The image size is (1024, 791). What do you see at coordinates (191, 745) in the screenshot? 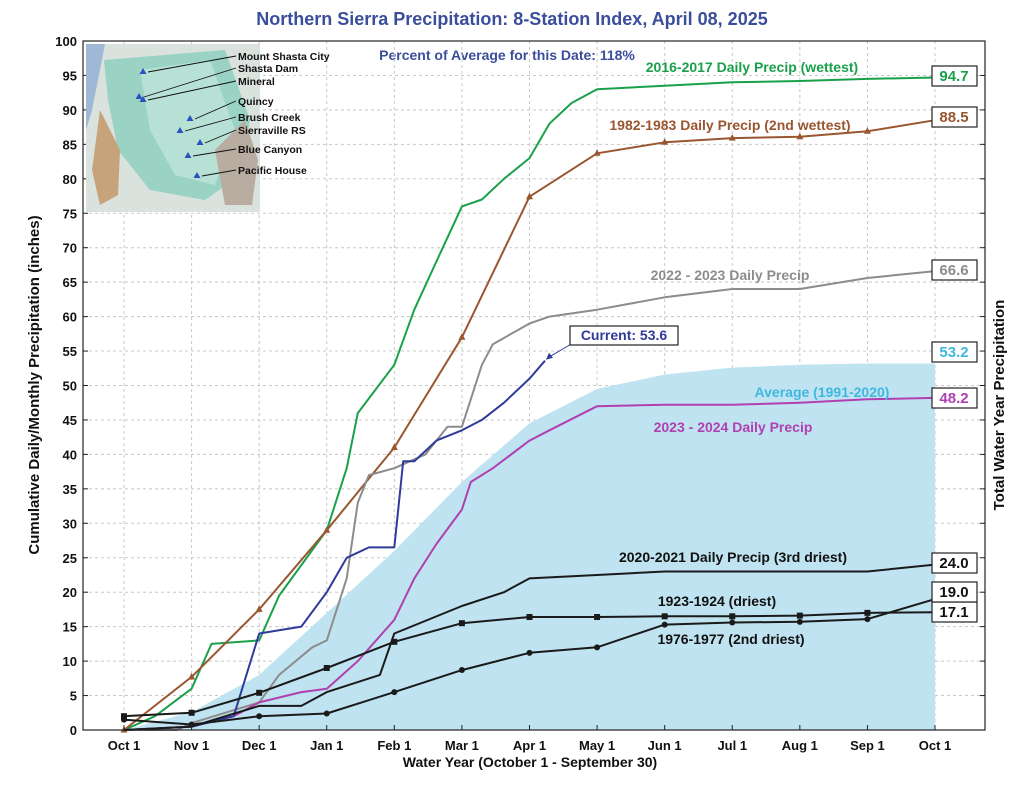
I see `x-tick-label: Nov 1` at bounding box center [191, 745].